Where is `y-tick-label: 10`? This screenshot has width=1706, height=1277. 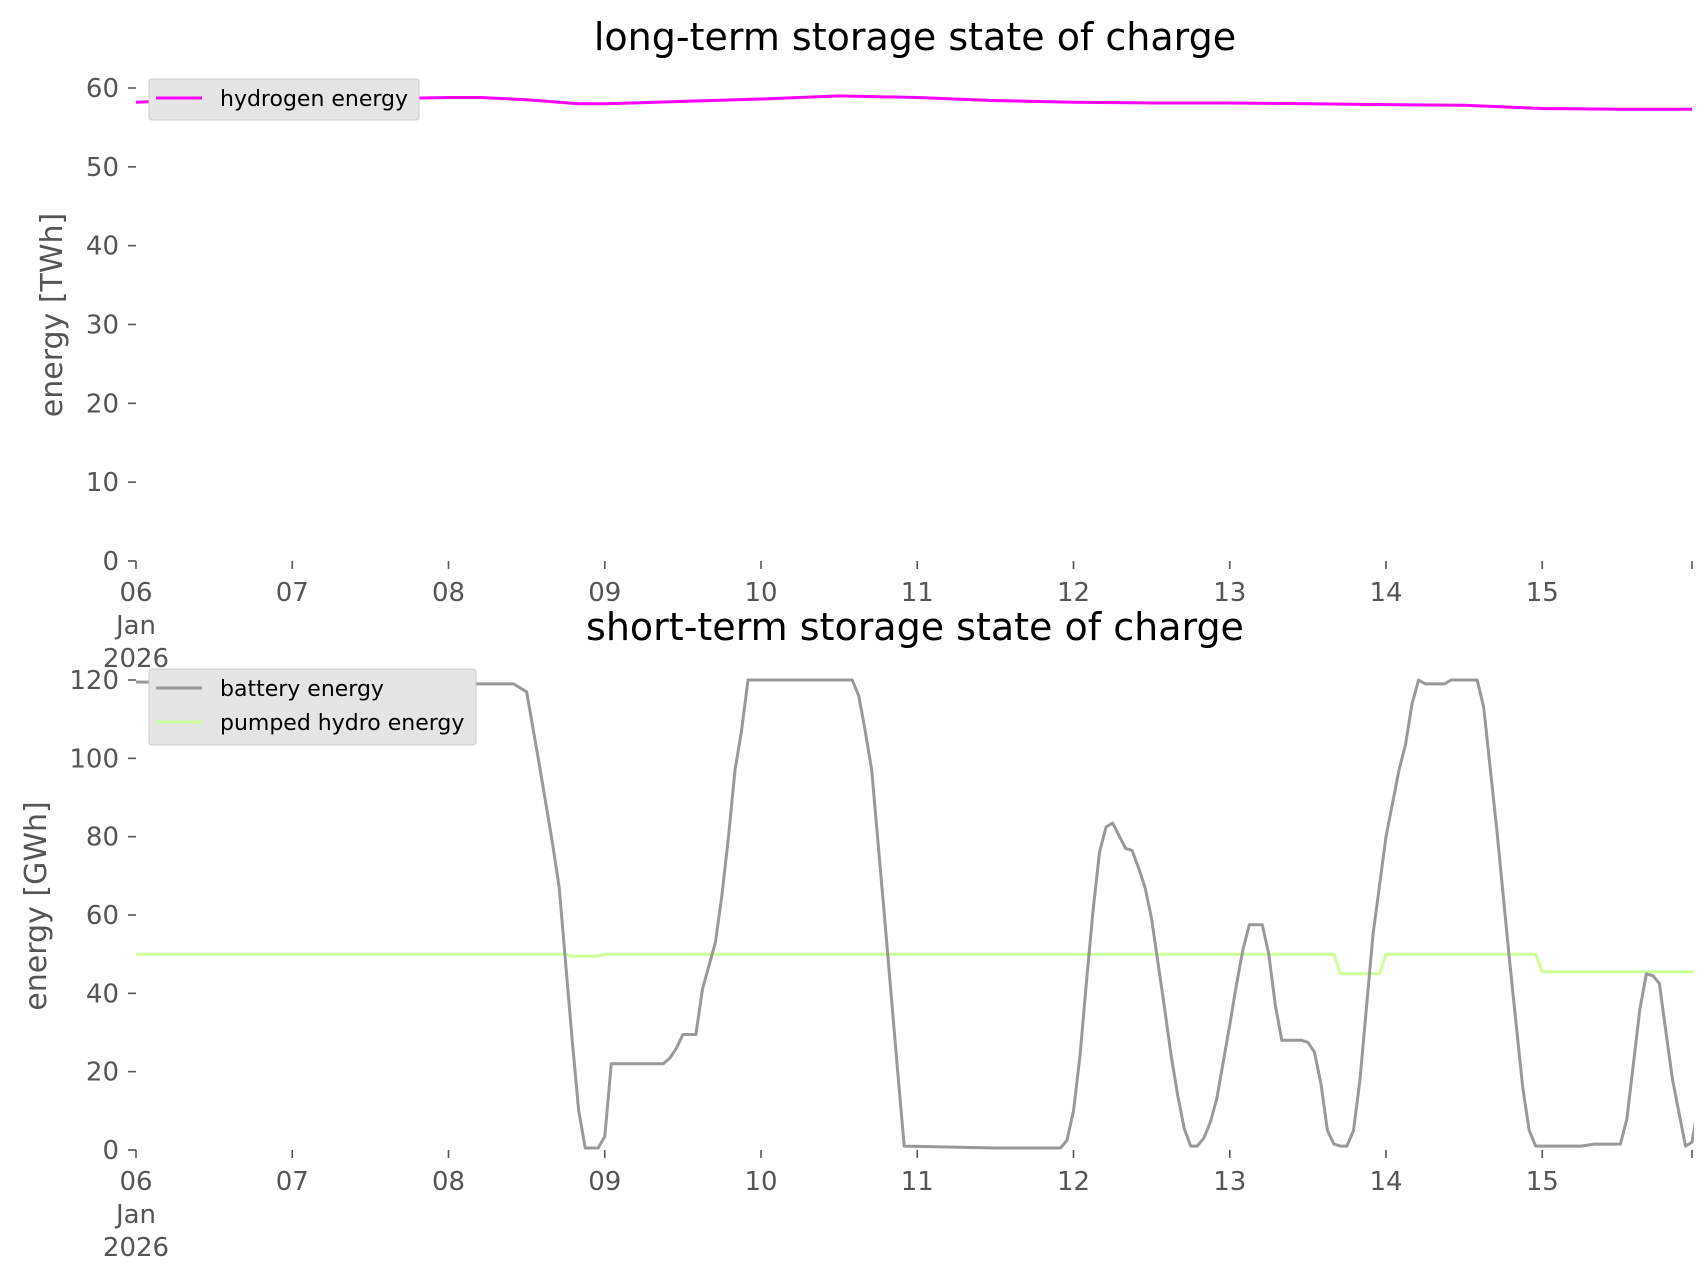
y-tick-label: 10 is located at coordinates (102, 483).